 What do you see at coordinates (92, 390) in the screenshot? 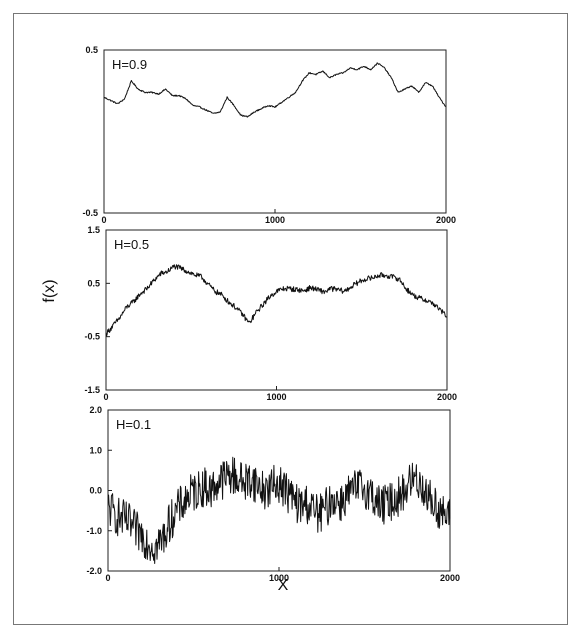
I see `y-tick-label: -1.5` at bounding box center [92, 390].